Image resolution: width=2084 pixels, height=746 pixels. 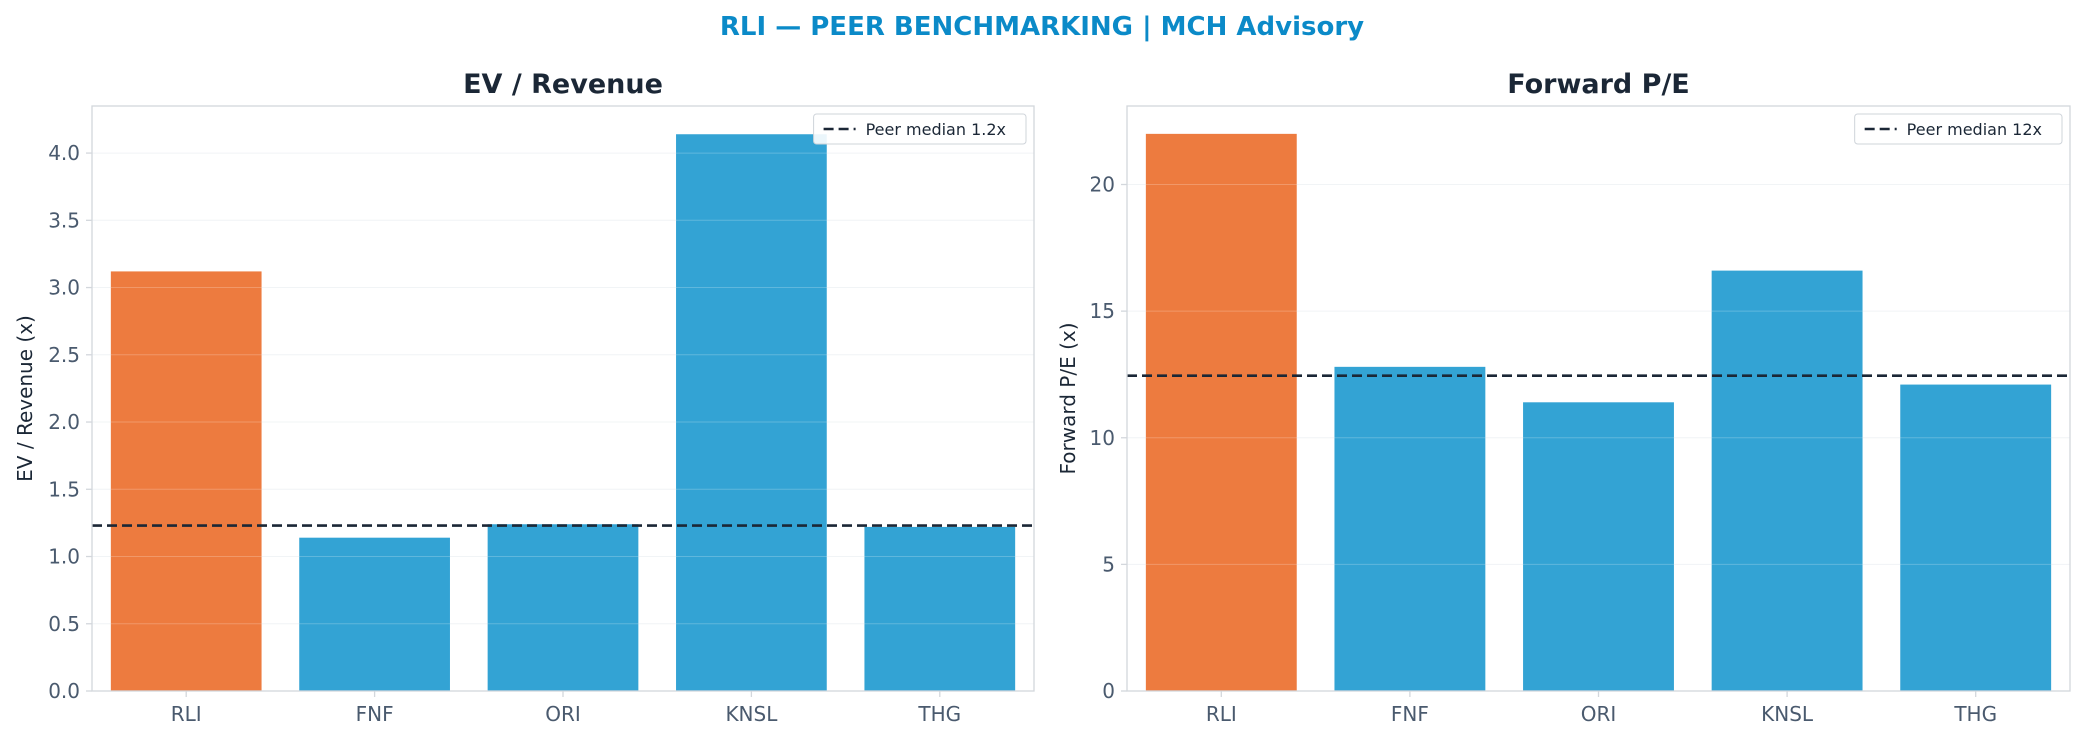 What do you see at coordinates (64, 422) in the screenshot?
I see `y-tick-label: 2.0` at bounding box center [64, 422].